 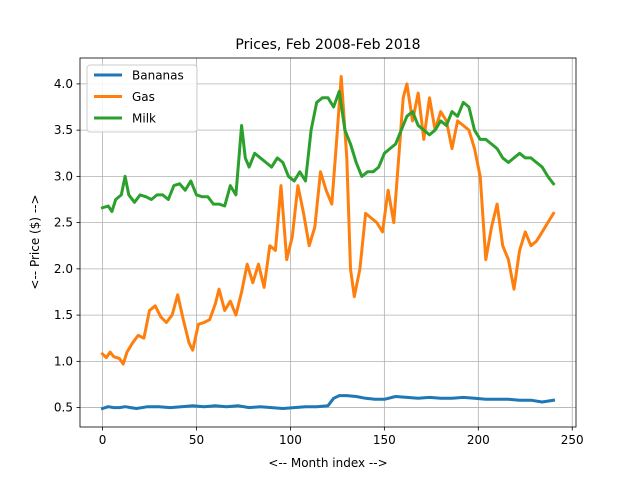 I want to click on x-axis-ticks: 0 50 100 150 200 250, so click(x=341, y=437).